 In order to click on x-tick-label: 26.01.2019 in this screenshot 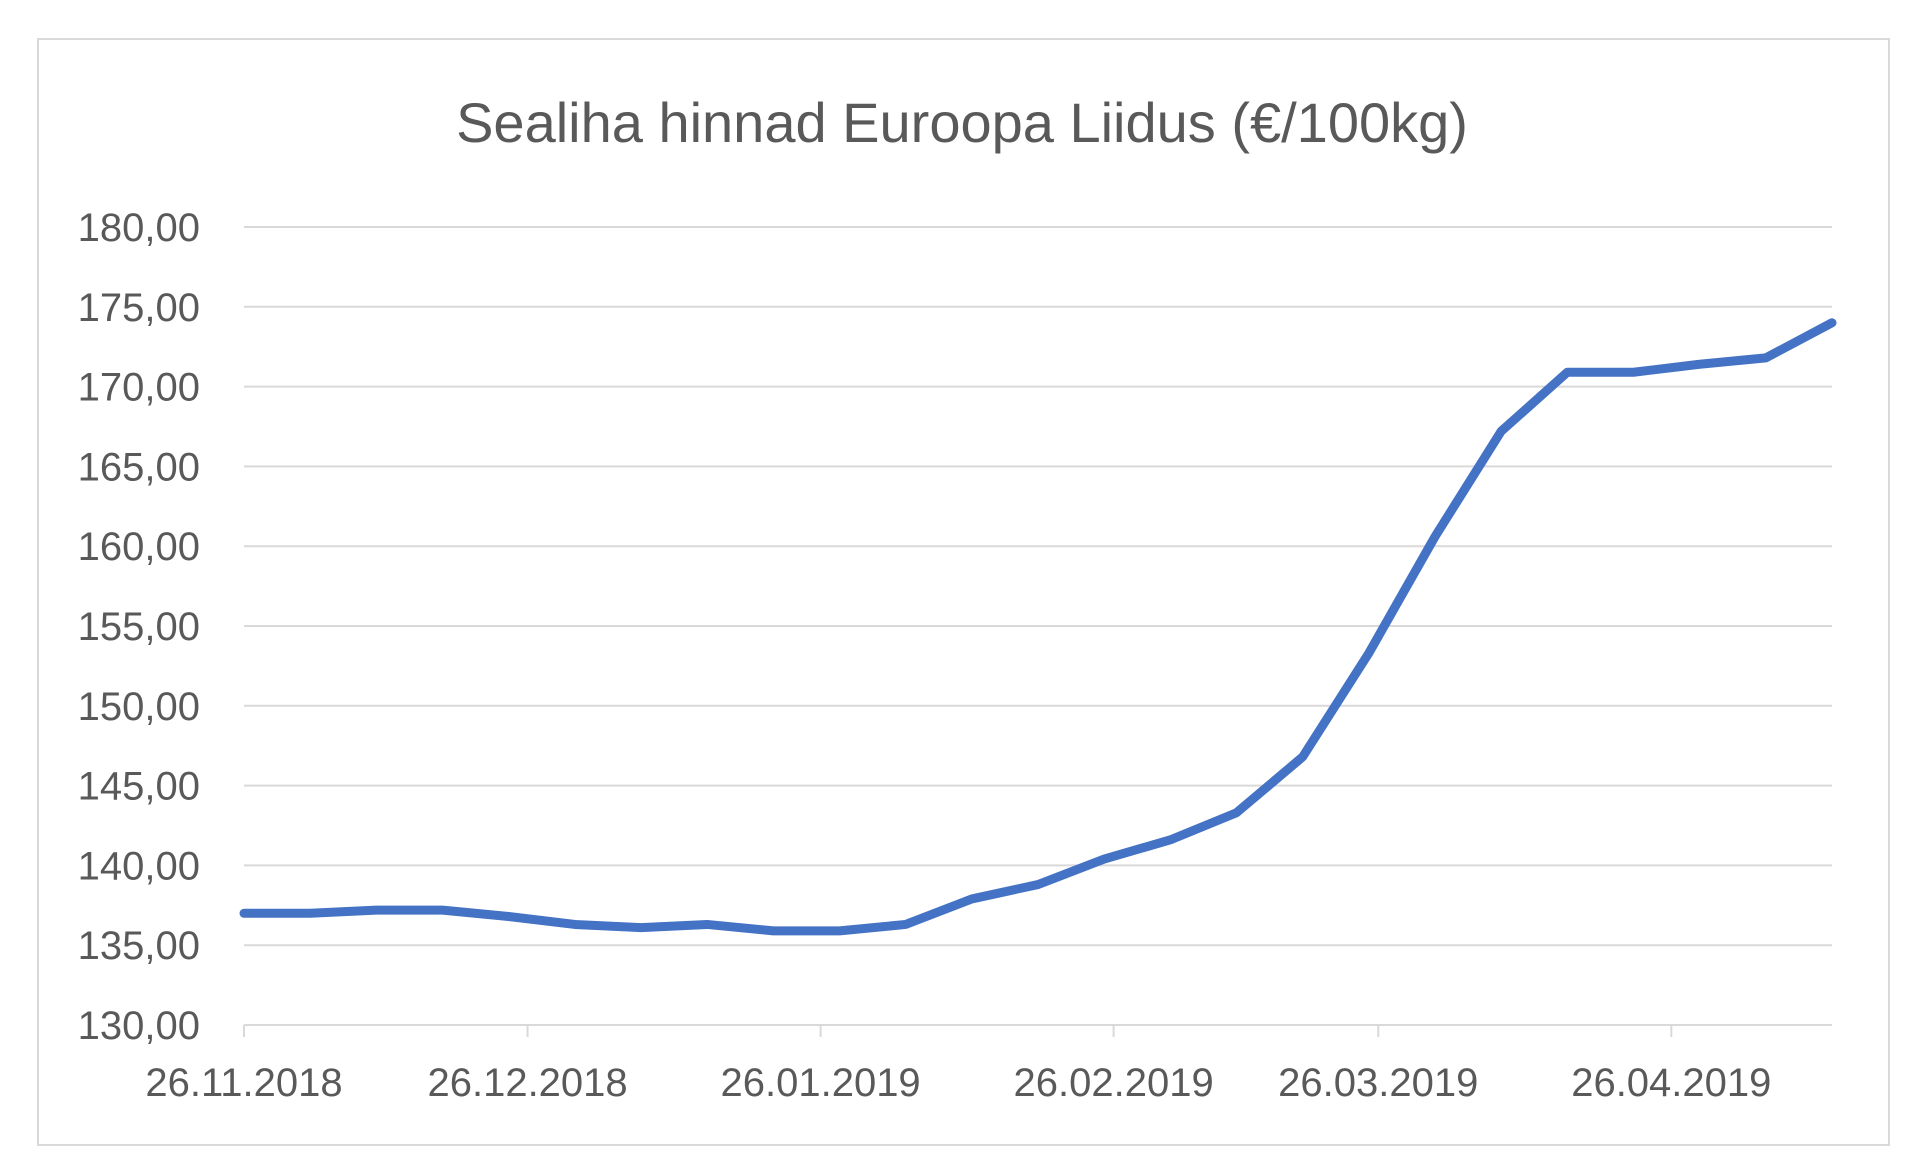, I will do `click(820, 1083)`.